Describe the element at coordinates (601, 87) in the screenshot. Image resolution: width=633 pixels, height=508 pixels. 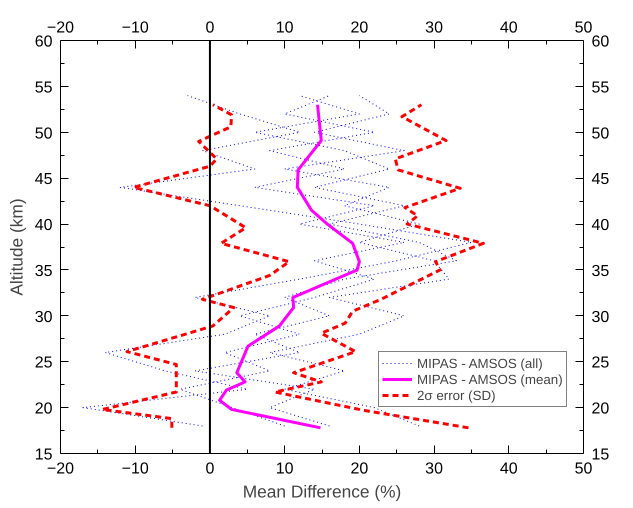
I see `y2-tick-label: 55` at that location.